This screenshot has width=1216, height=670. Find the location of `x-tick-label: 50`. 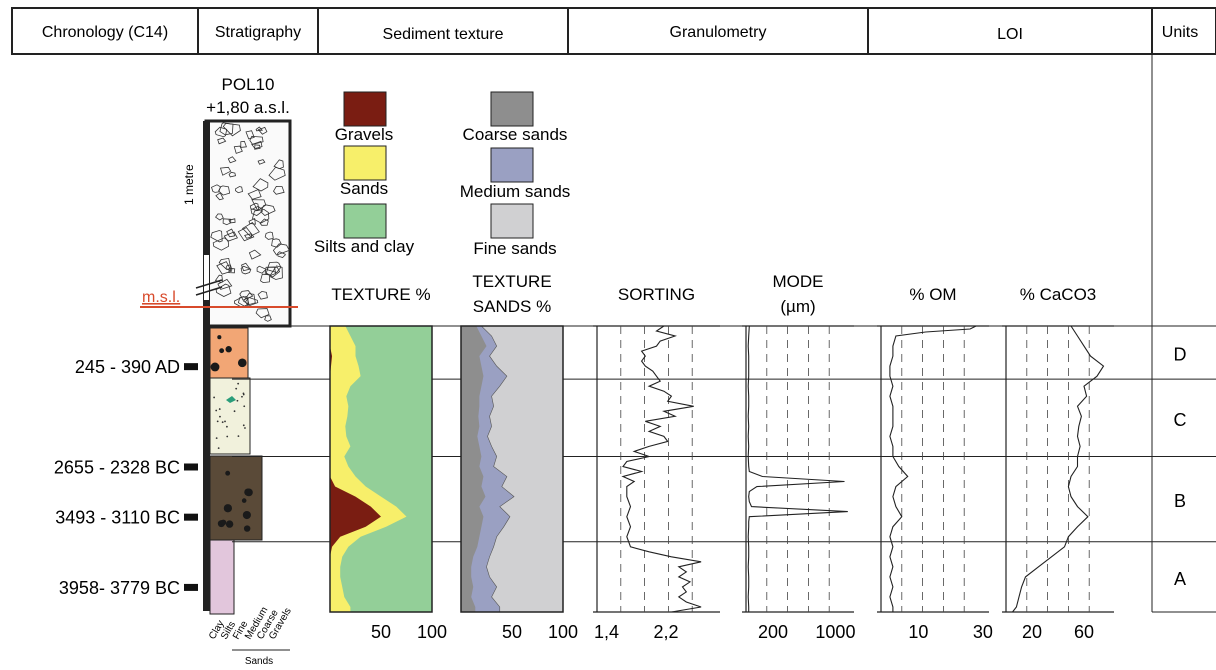

x-tick-label: 50 is located at coordinates (512, 632).